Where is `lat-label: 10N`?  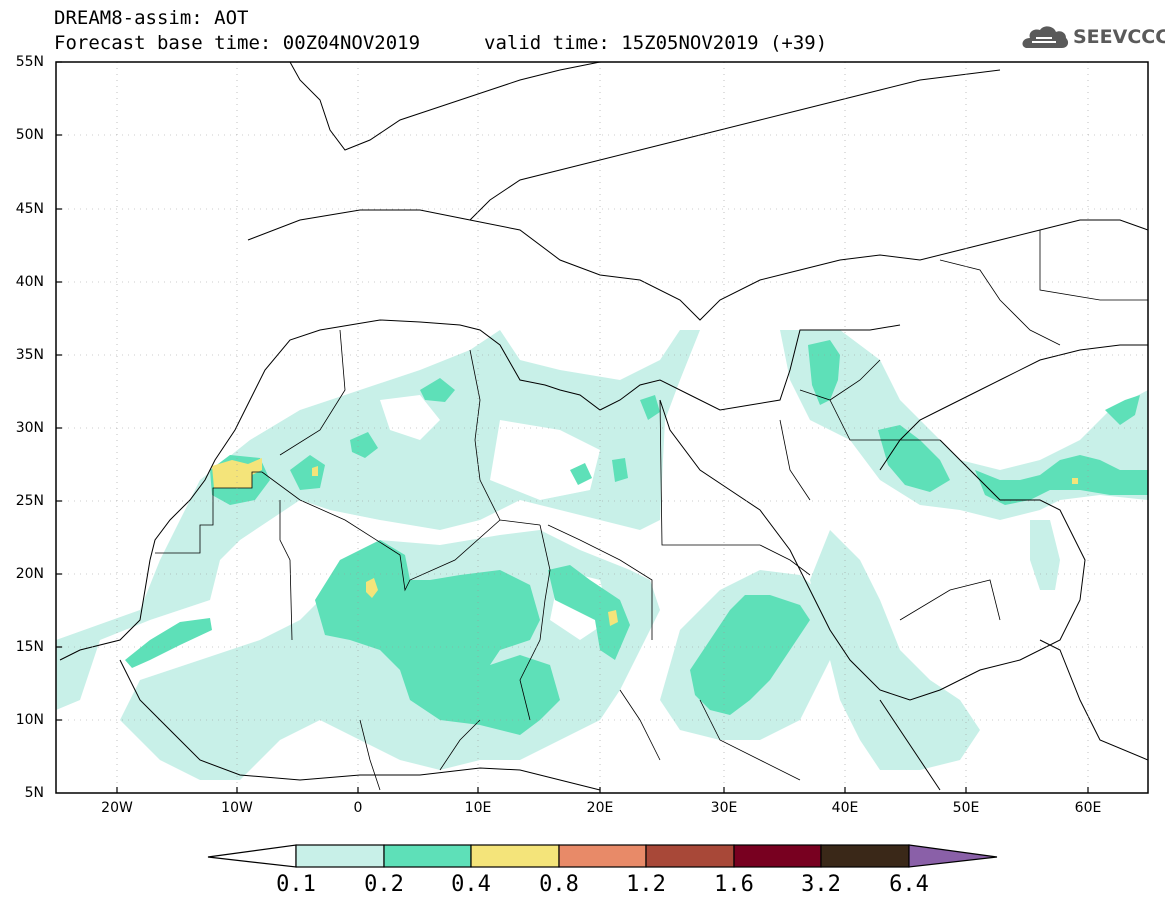
lat-label: 10N is located at coordinates (29, 720).